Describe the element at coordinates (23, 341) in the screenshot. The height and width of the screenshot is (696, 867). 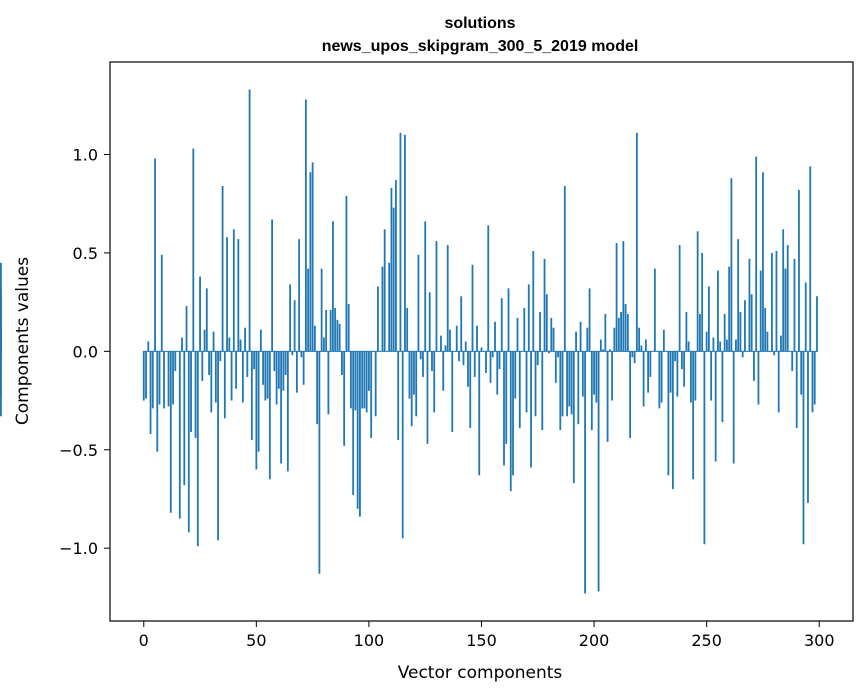
I see `y-axis-label: Components values` at that location.